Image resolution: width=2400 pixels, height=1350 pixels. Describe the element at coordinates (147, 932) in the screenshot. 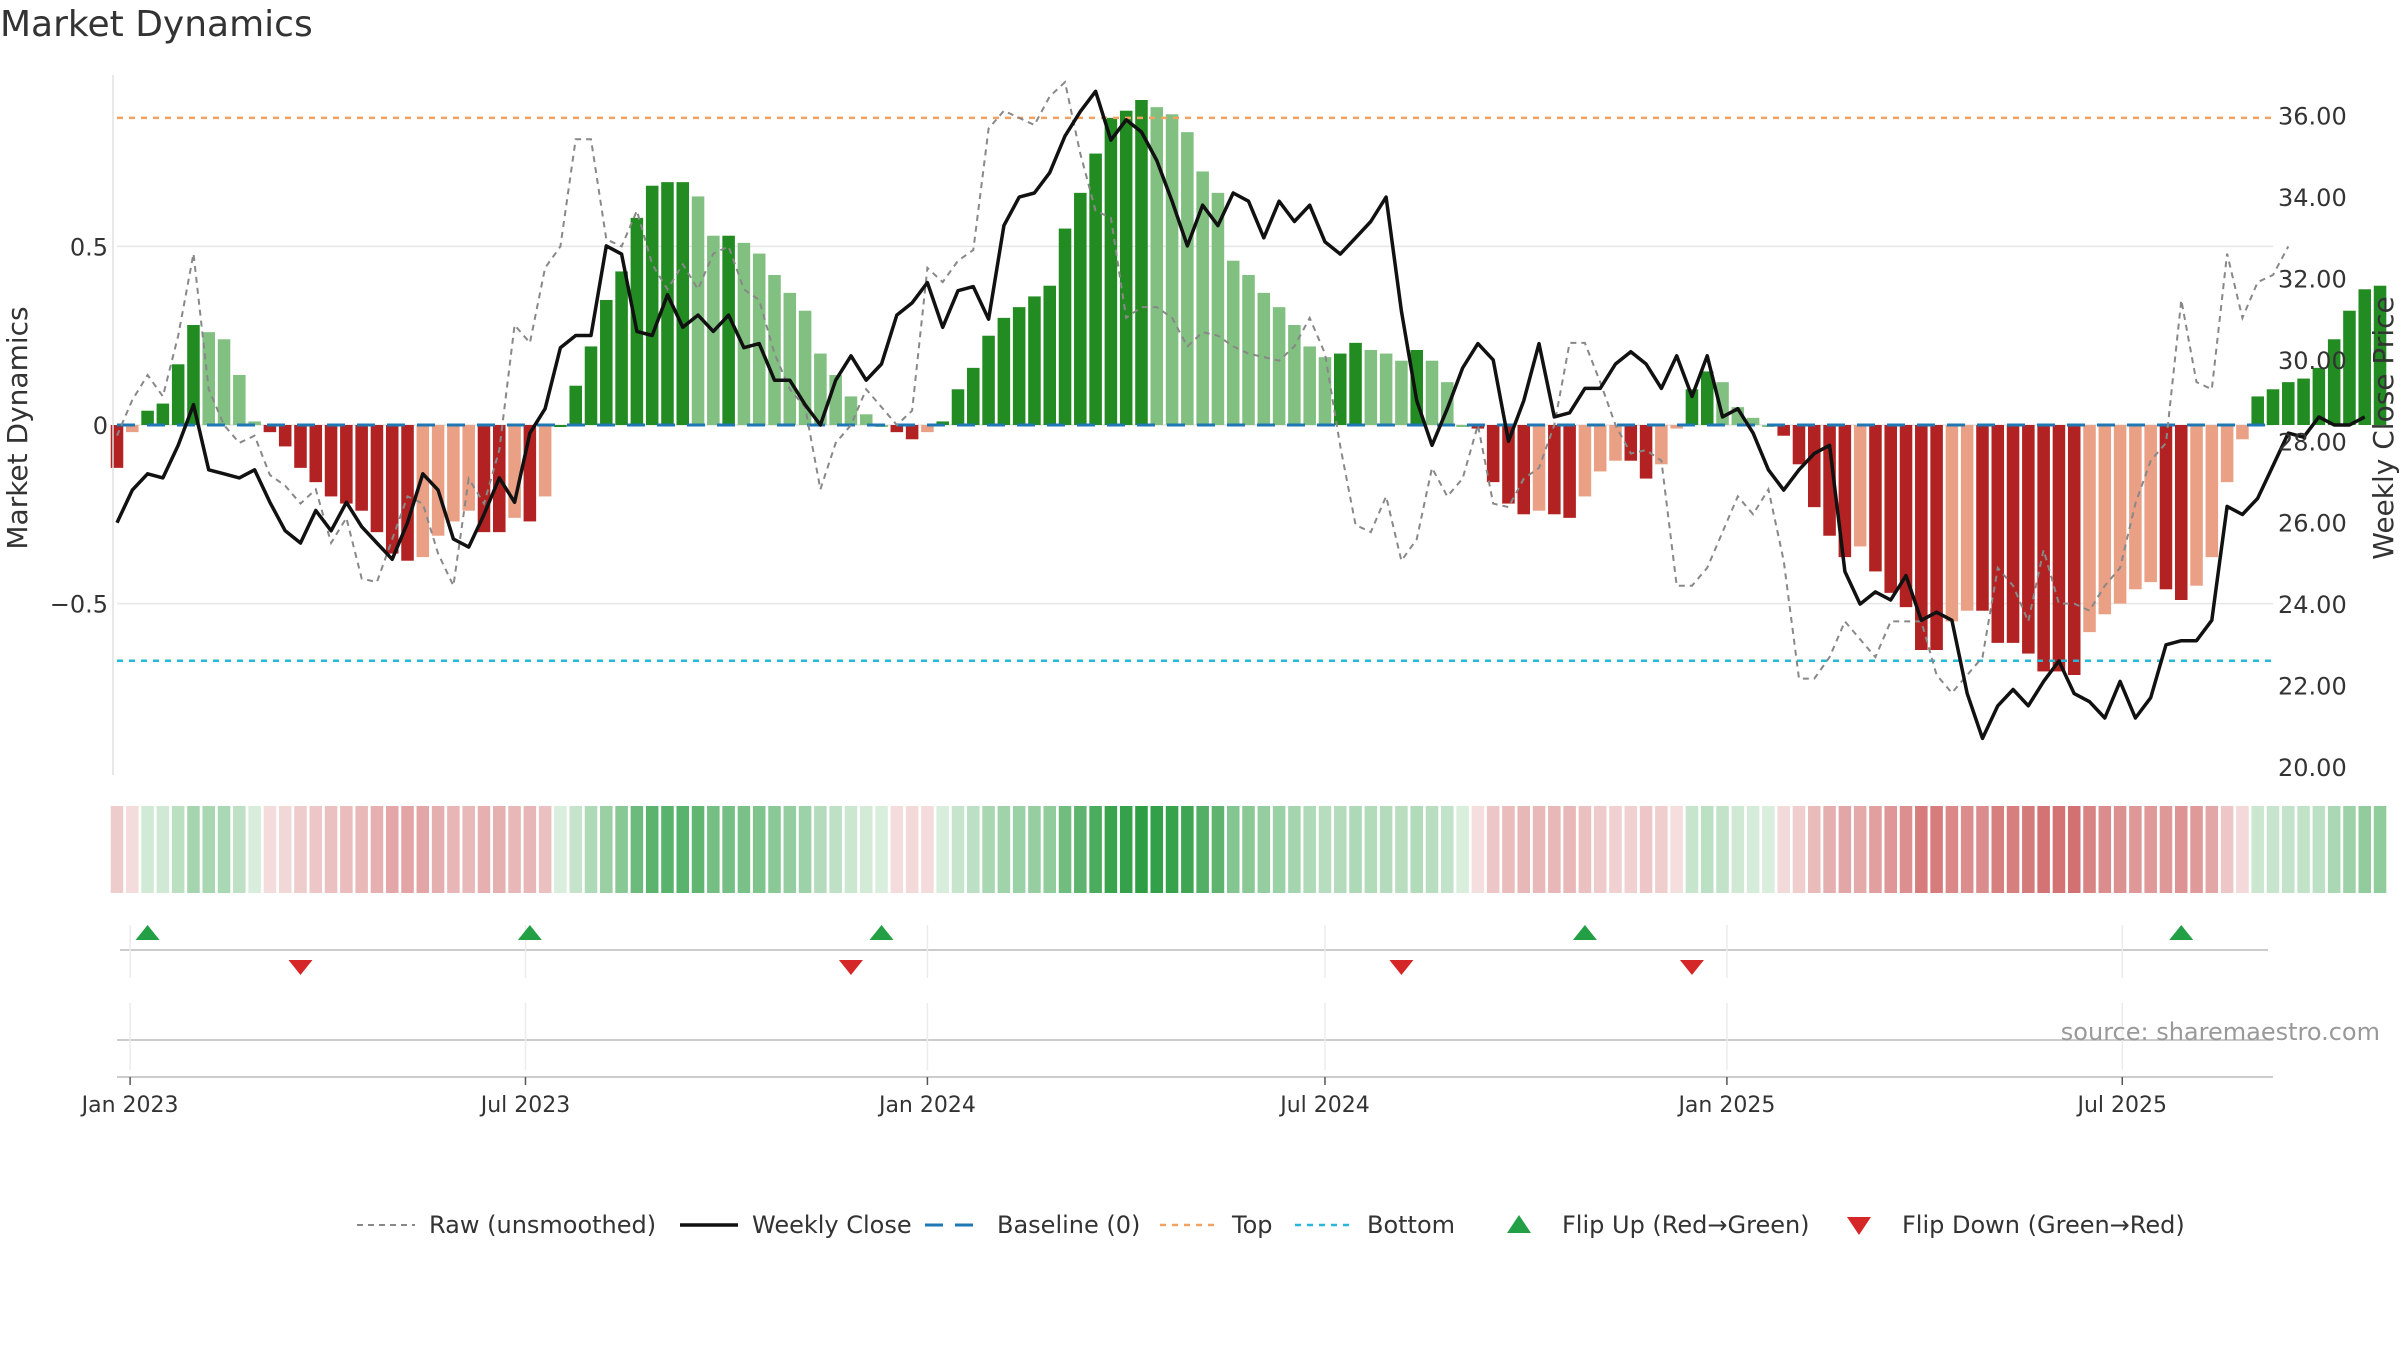

I see `flip-up-marker` at that location.